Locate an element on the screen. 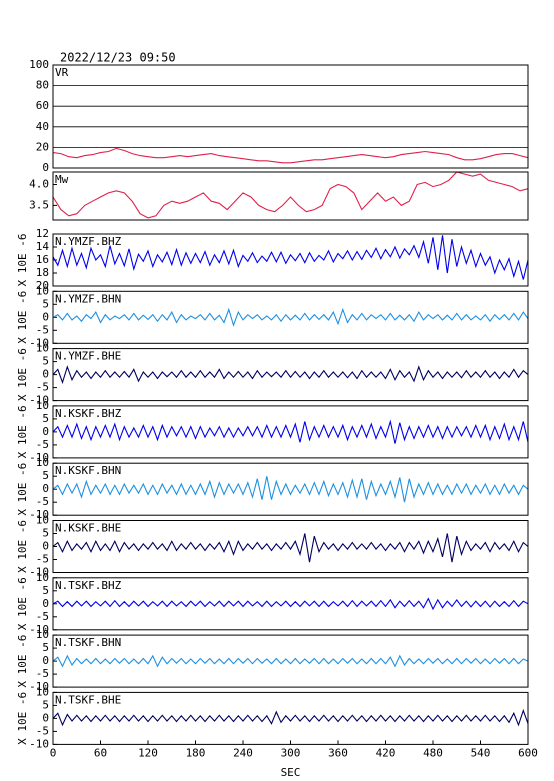 The image size is (554, 781). x-tick-label: 240 is located at coordinates (243, 752).